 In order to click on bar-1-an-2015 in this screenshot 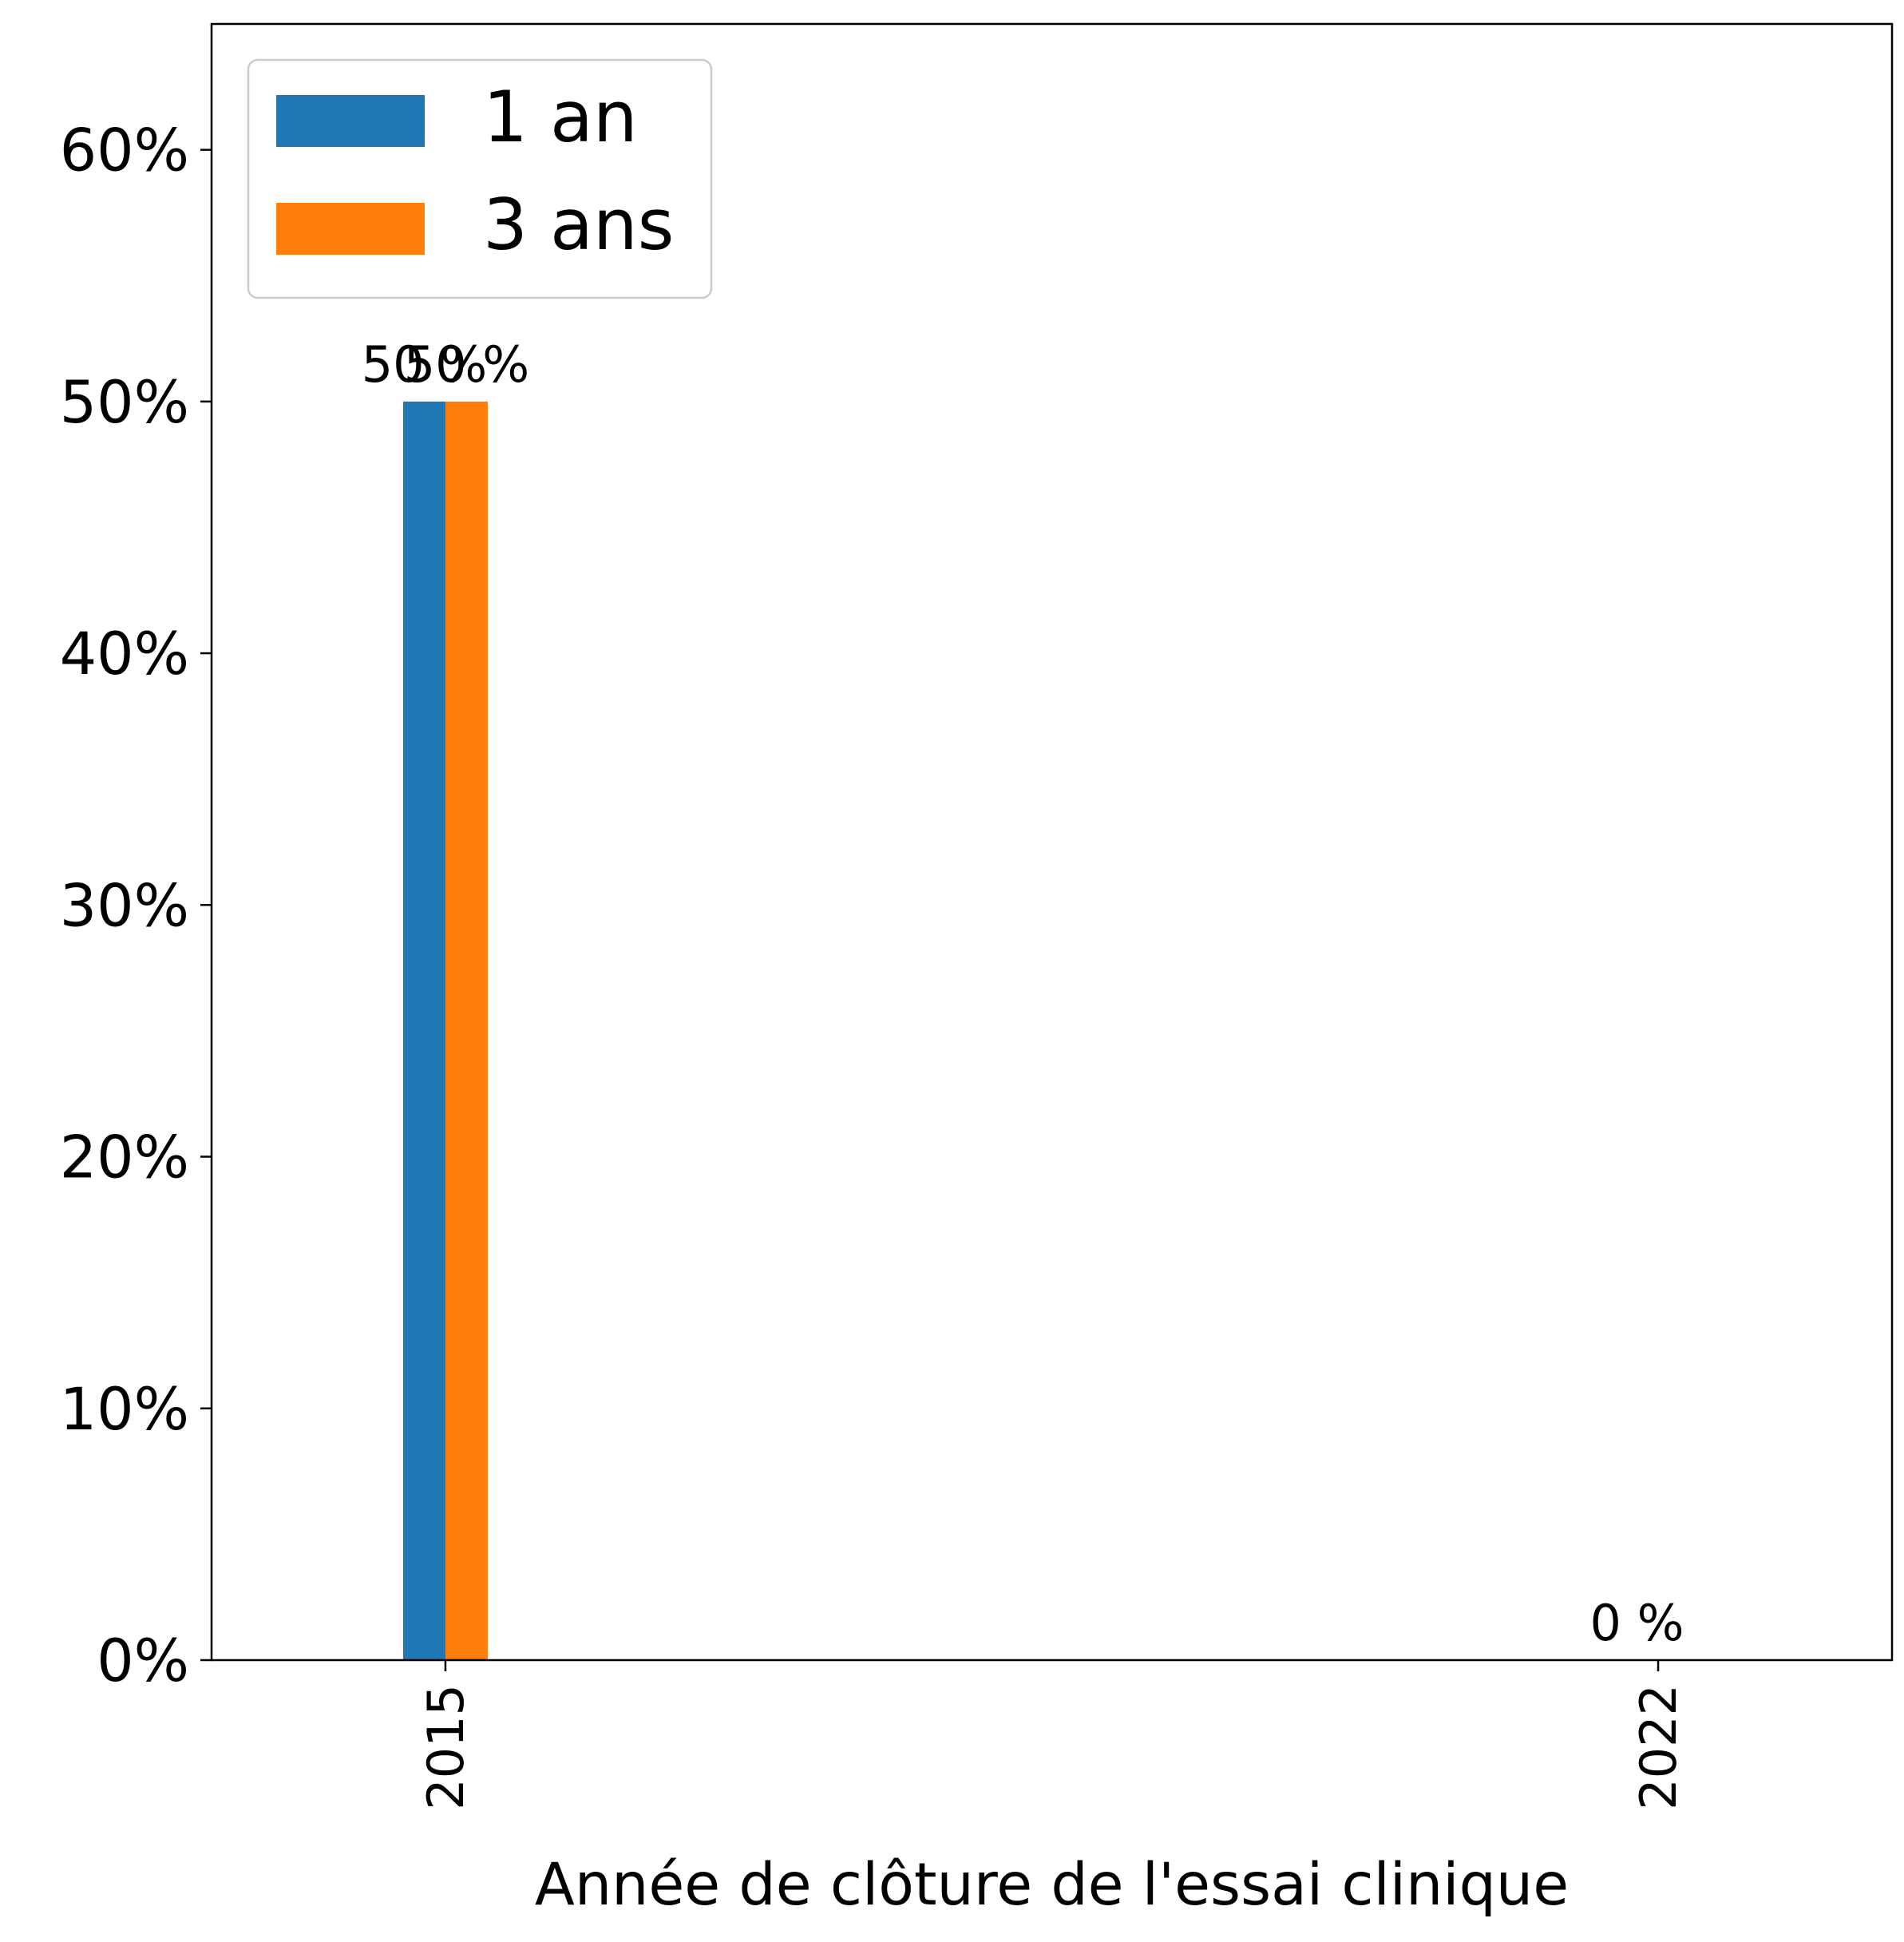, I will do `click(423, 1030)`.